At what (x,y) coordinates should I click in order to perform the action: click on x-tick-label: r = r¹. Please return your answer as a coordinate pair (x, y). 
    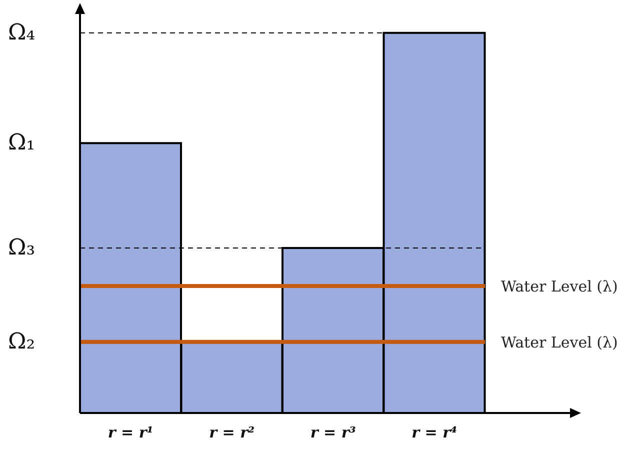
    Looking at the image, I should click on (131, 433).